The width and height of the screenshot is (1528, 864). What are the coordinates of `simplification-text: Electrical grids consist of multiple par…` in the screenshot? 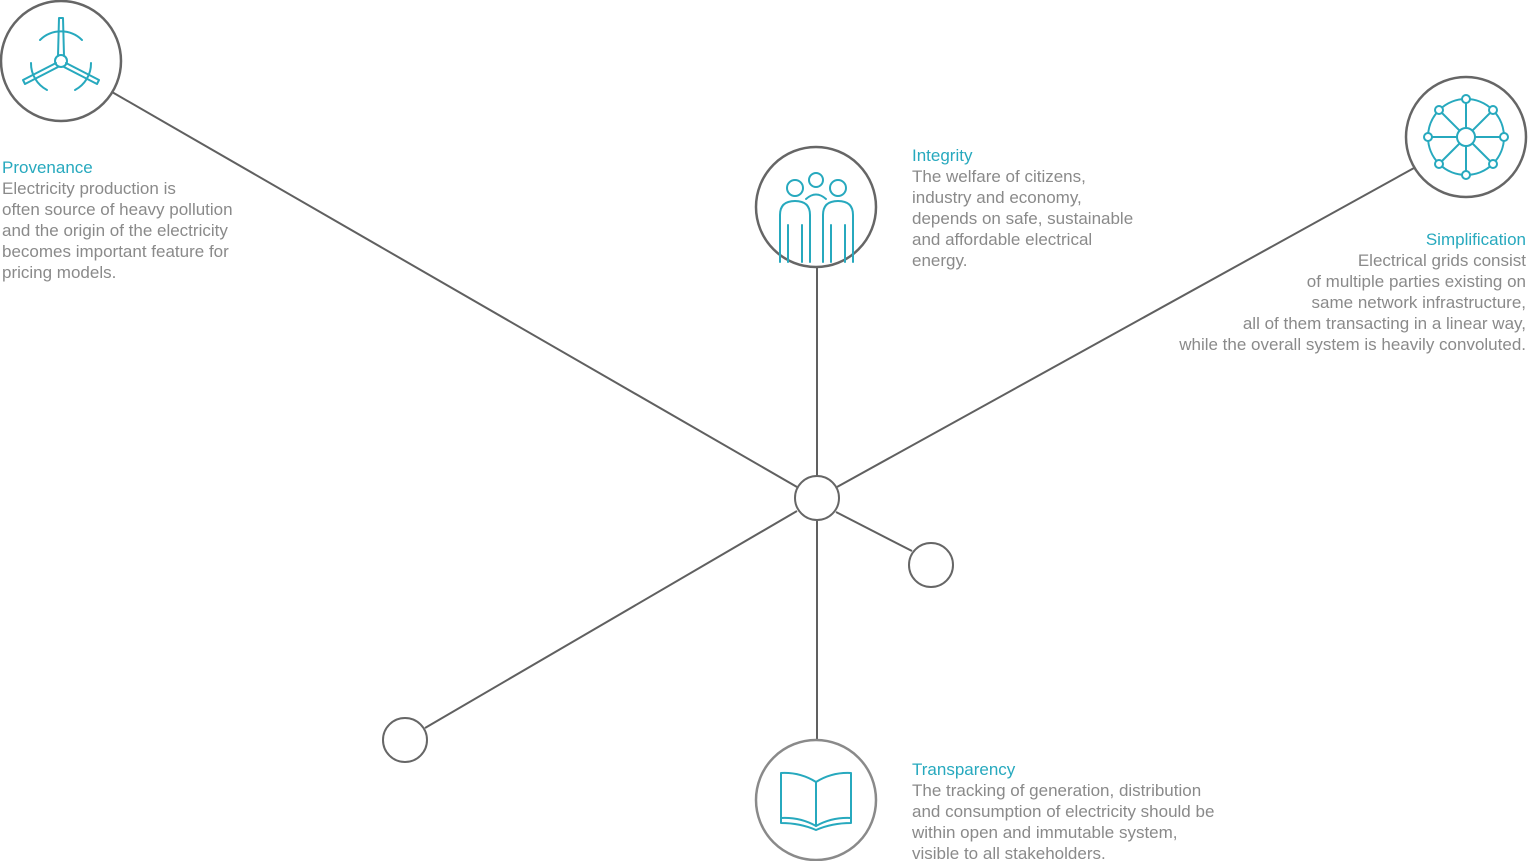 It's located at (1352, 302).